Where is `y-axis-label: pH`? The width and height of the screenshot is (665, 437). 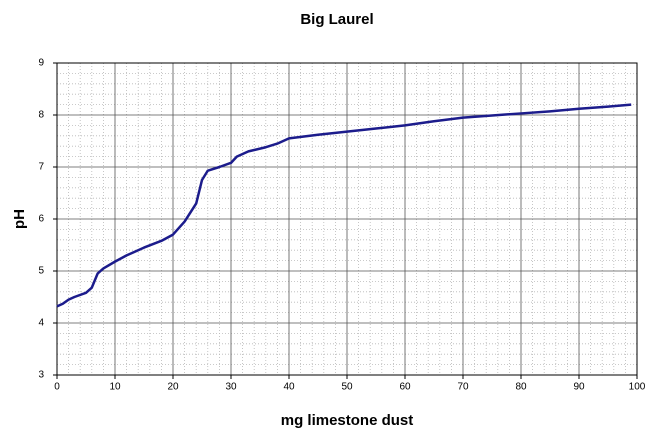 y-axis-label: pH is located at coordinates (19, 219).